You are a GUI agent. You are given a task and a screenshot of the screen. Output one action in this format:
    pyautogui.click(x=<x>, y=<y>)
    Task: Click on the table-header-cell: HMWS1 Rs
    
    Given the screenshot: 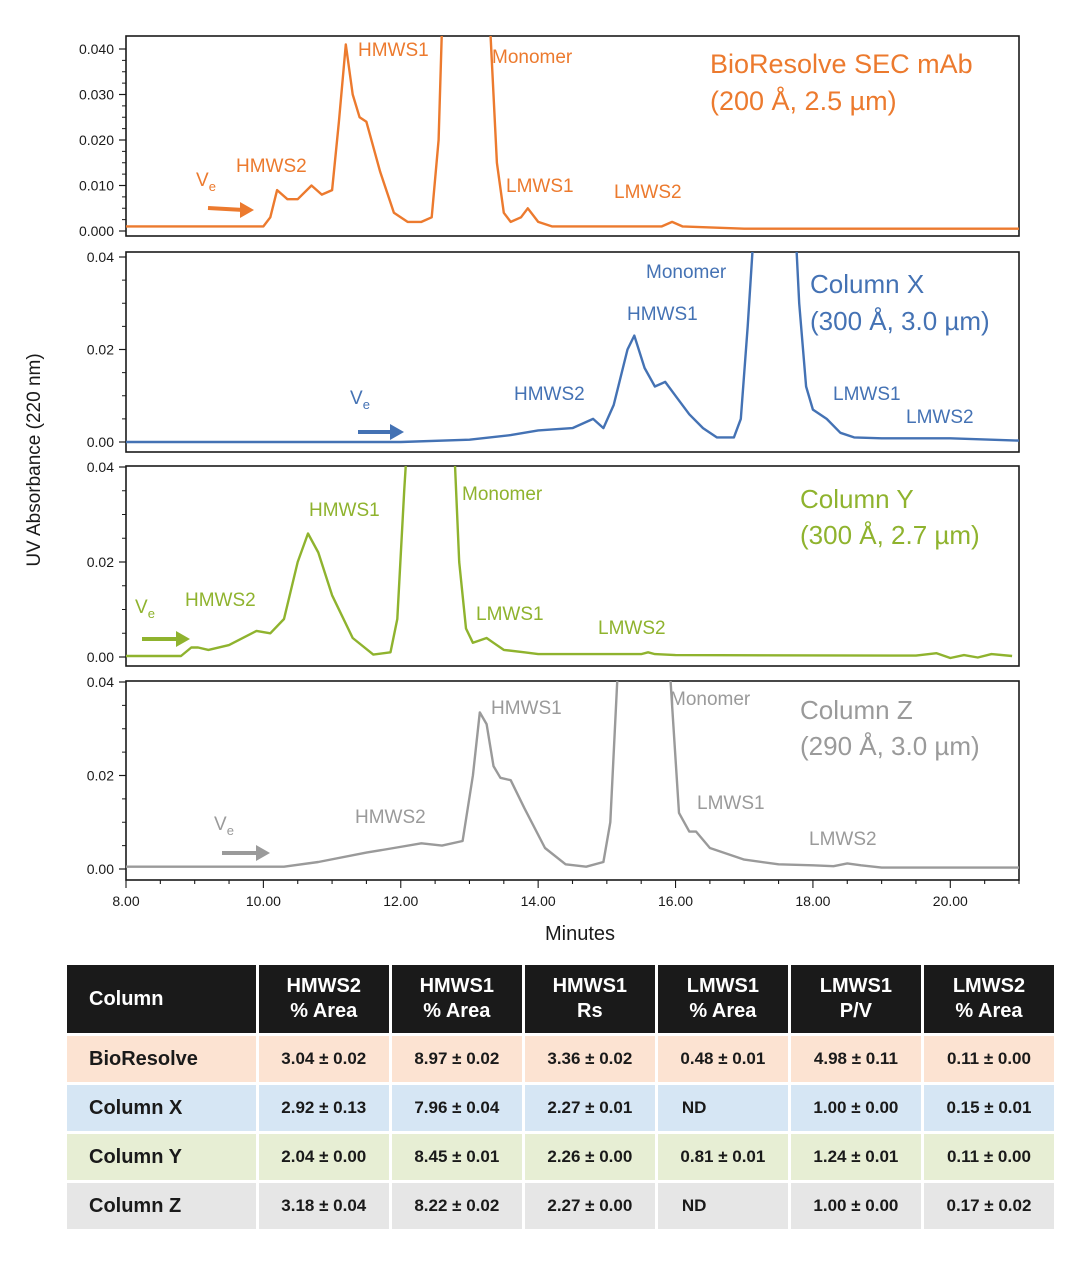 What is the action you would take?
    pyautogui.click(x=589, y=999)
    